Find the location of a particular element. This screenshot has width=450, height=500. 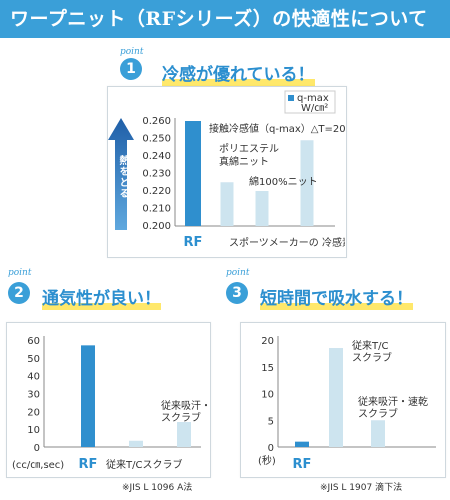

legend-label-line1: q-max is located at coordinates (313, 98).